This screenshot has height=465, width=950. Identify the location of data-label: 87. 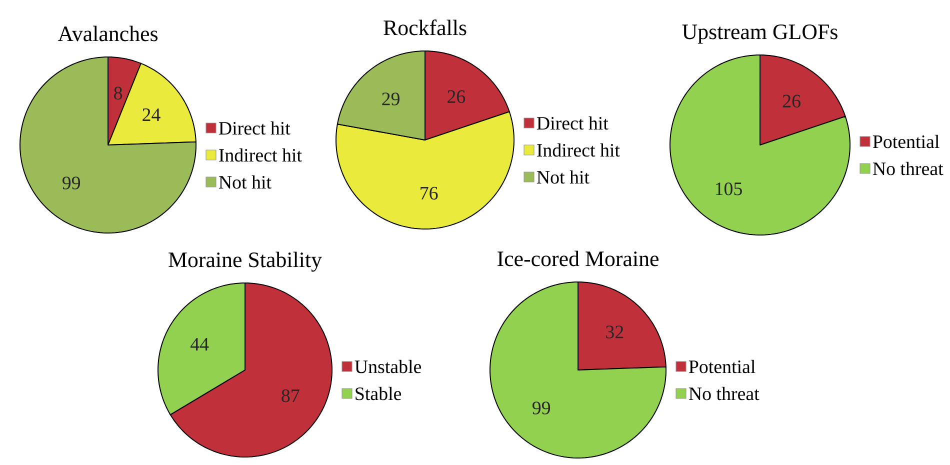
(291, 395).